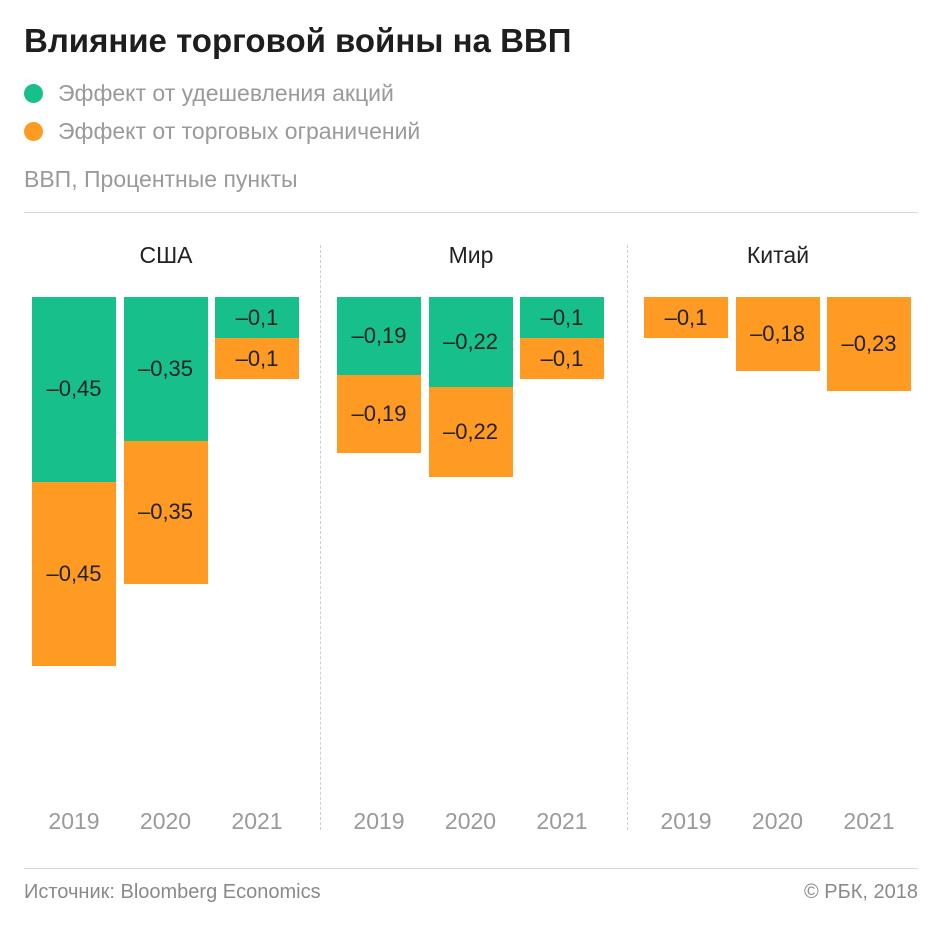  What do you see at coordinates (471, 255) in the screenshot?
I see `panel-title-world: Мир` at bounding box center [471, 255].